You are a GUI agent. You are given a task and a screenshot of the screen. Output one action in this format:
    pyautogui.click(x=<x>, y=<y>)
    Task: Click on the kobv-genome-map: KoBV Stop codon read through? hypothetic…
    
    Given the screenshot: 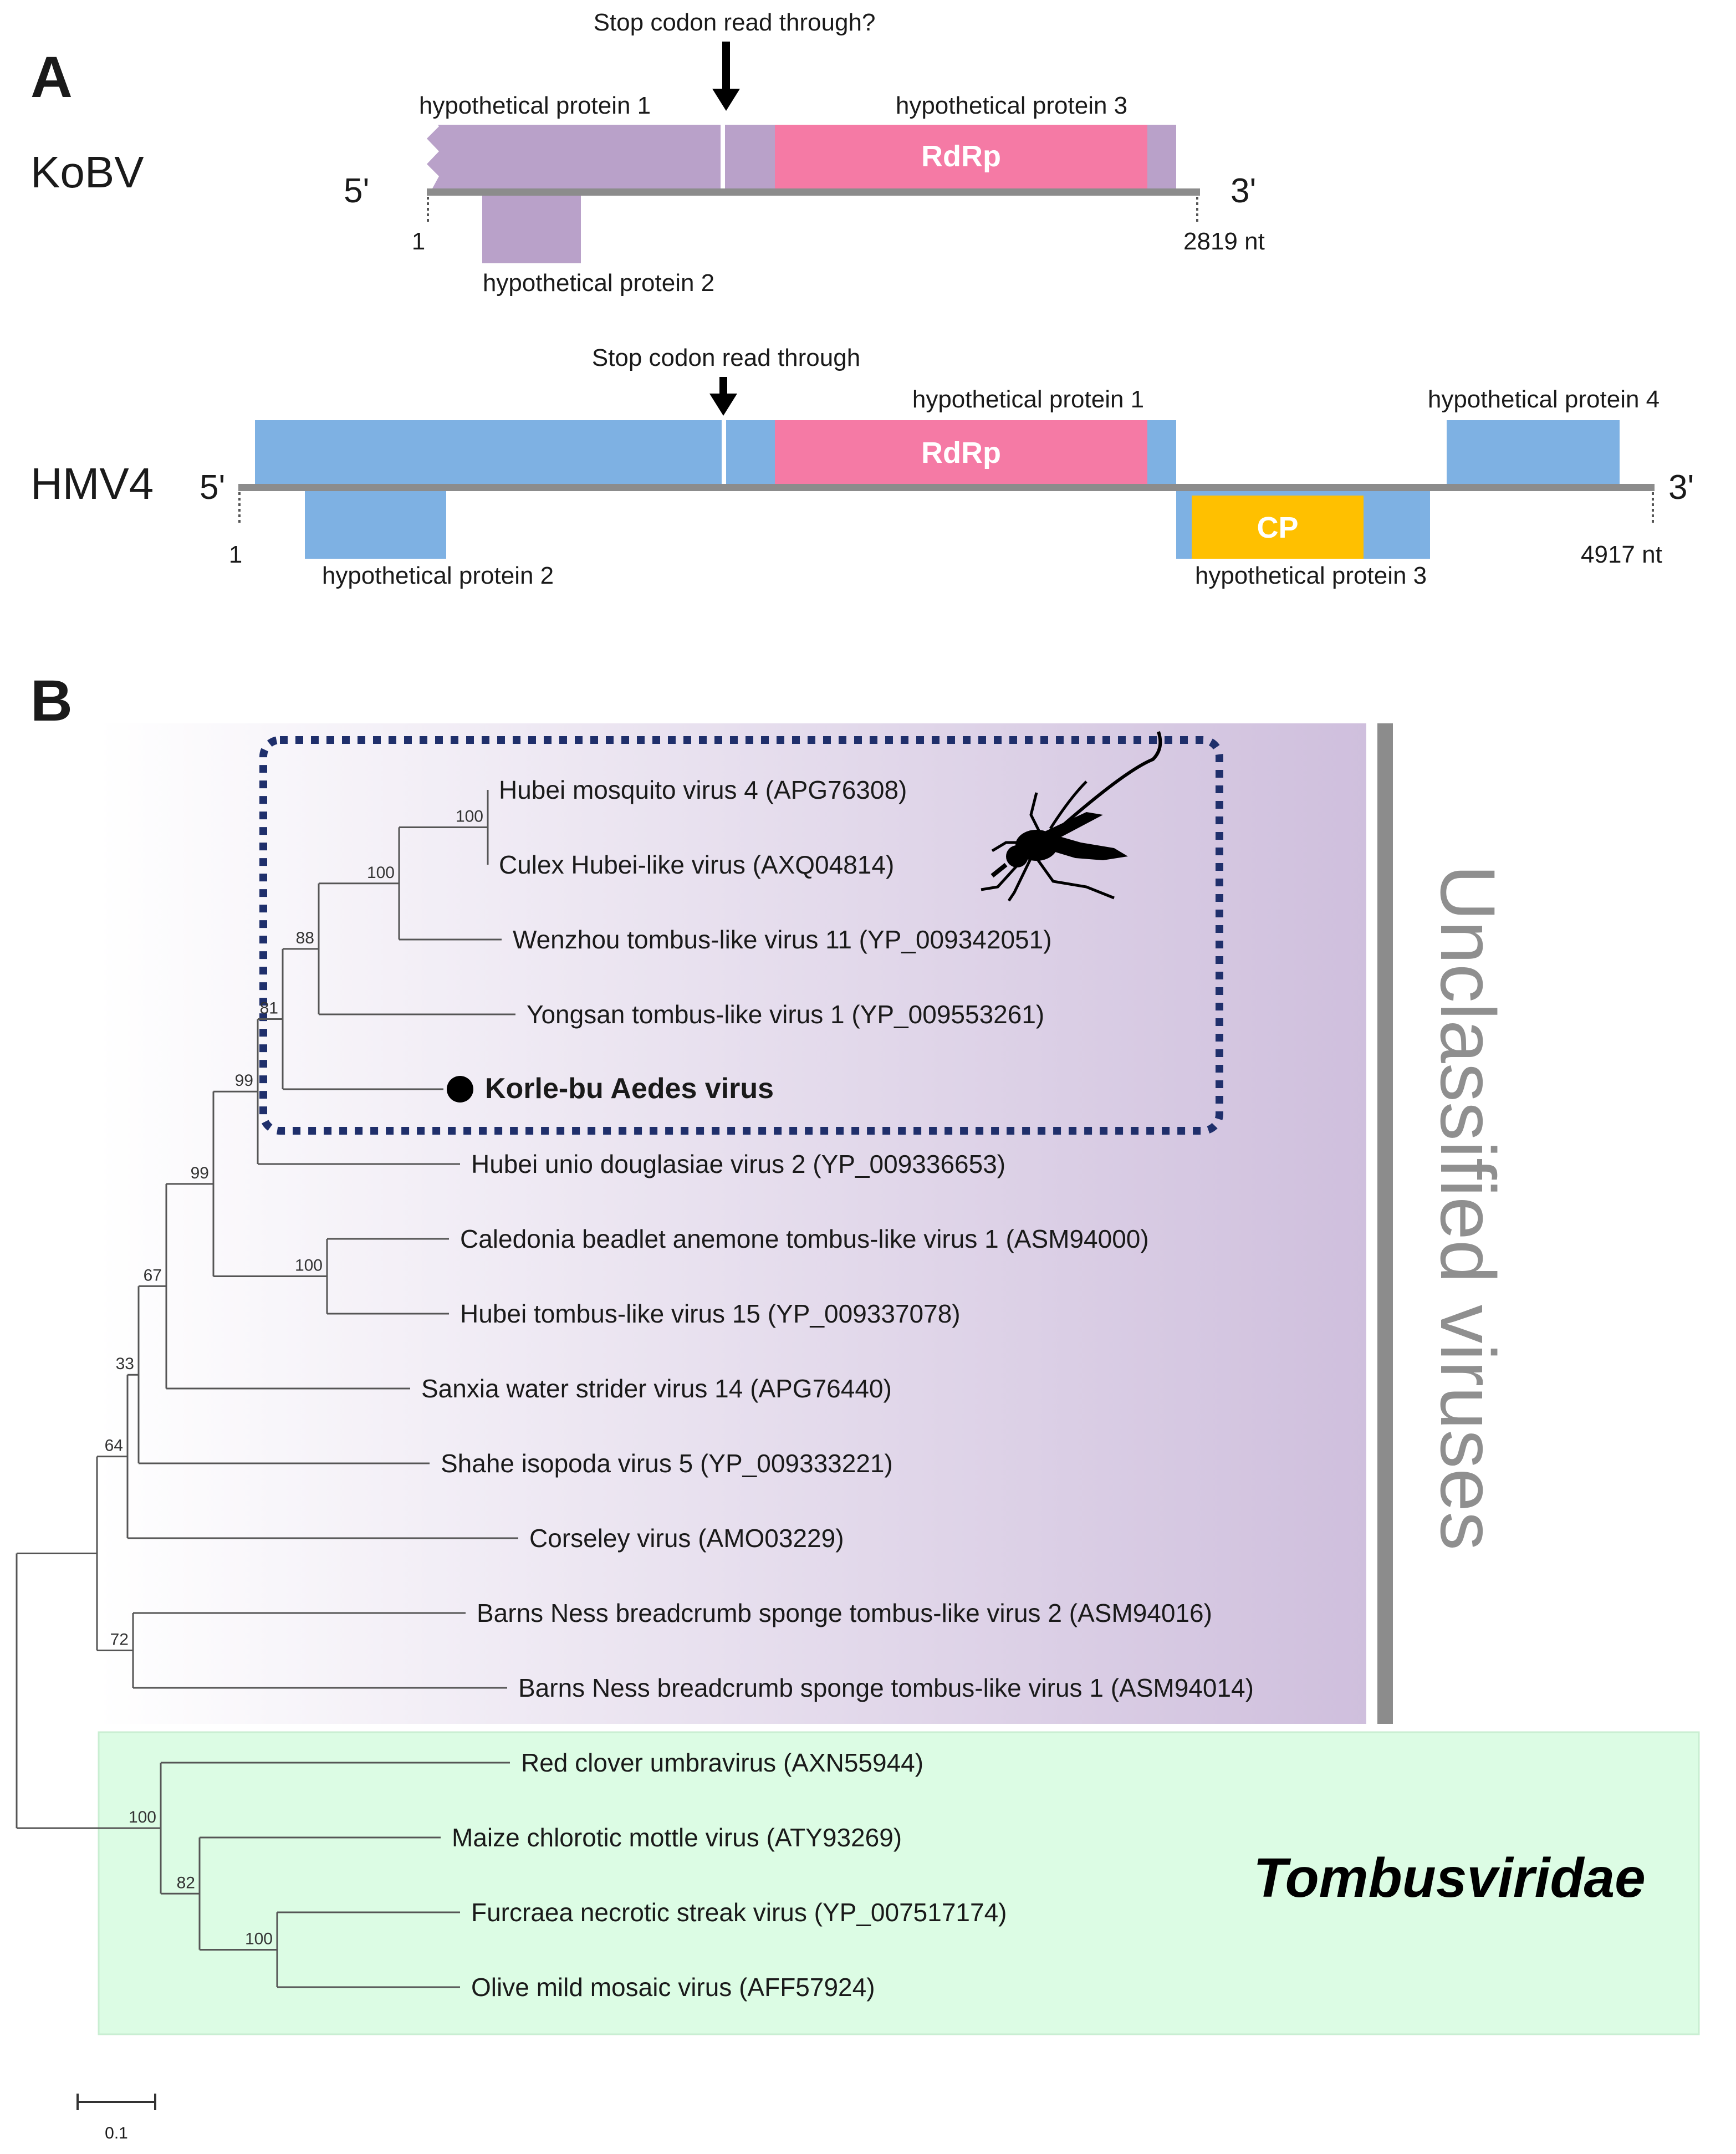 What is the action you would take?
    pyautogui.click(x=647, y=153)
    